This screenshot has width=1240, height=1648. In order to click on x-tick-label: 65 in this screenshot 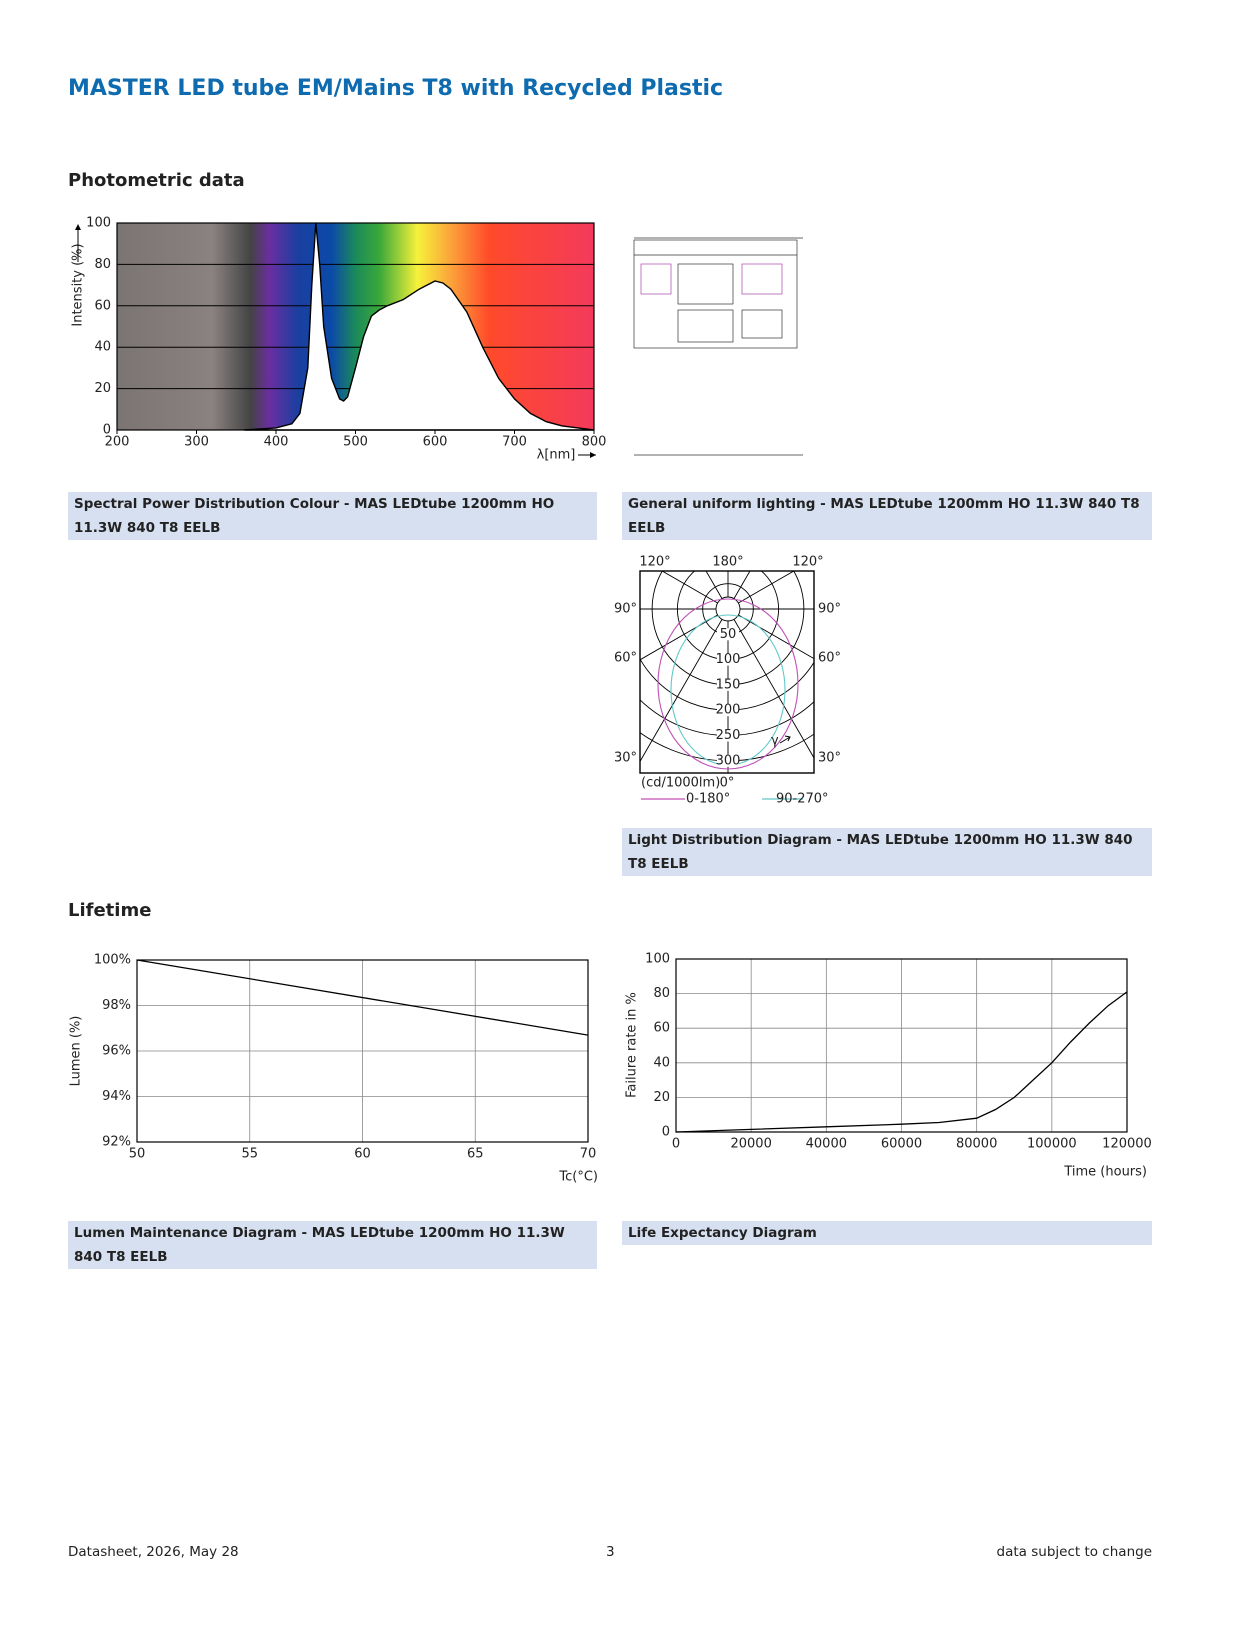, I will do `click(475, 1154)`.